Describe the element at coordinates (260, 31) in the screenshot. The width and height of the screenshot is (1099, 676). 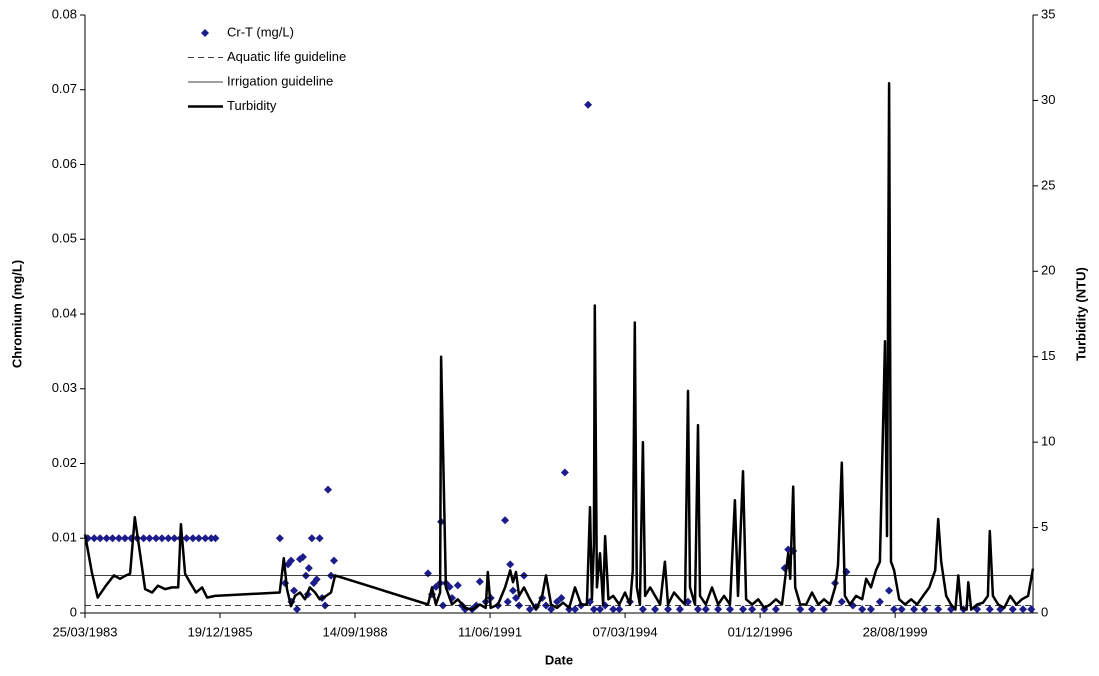
I see `legend-label: Cr-T (mg/L)` at that location.